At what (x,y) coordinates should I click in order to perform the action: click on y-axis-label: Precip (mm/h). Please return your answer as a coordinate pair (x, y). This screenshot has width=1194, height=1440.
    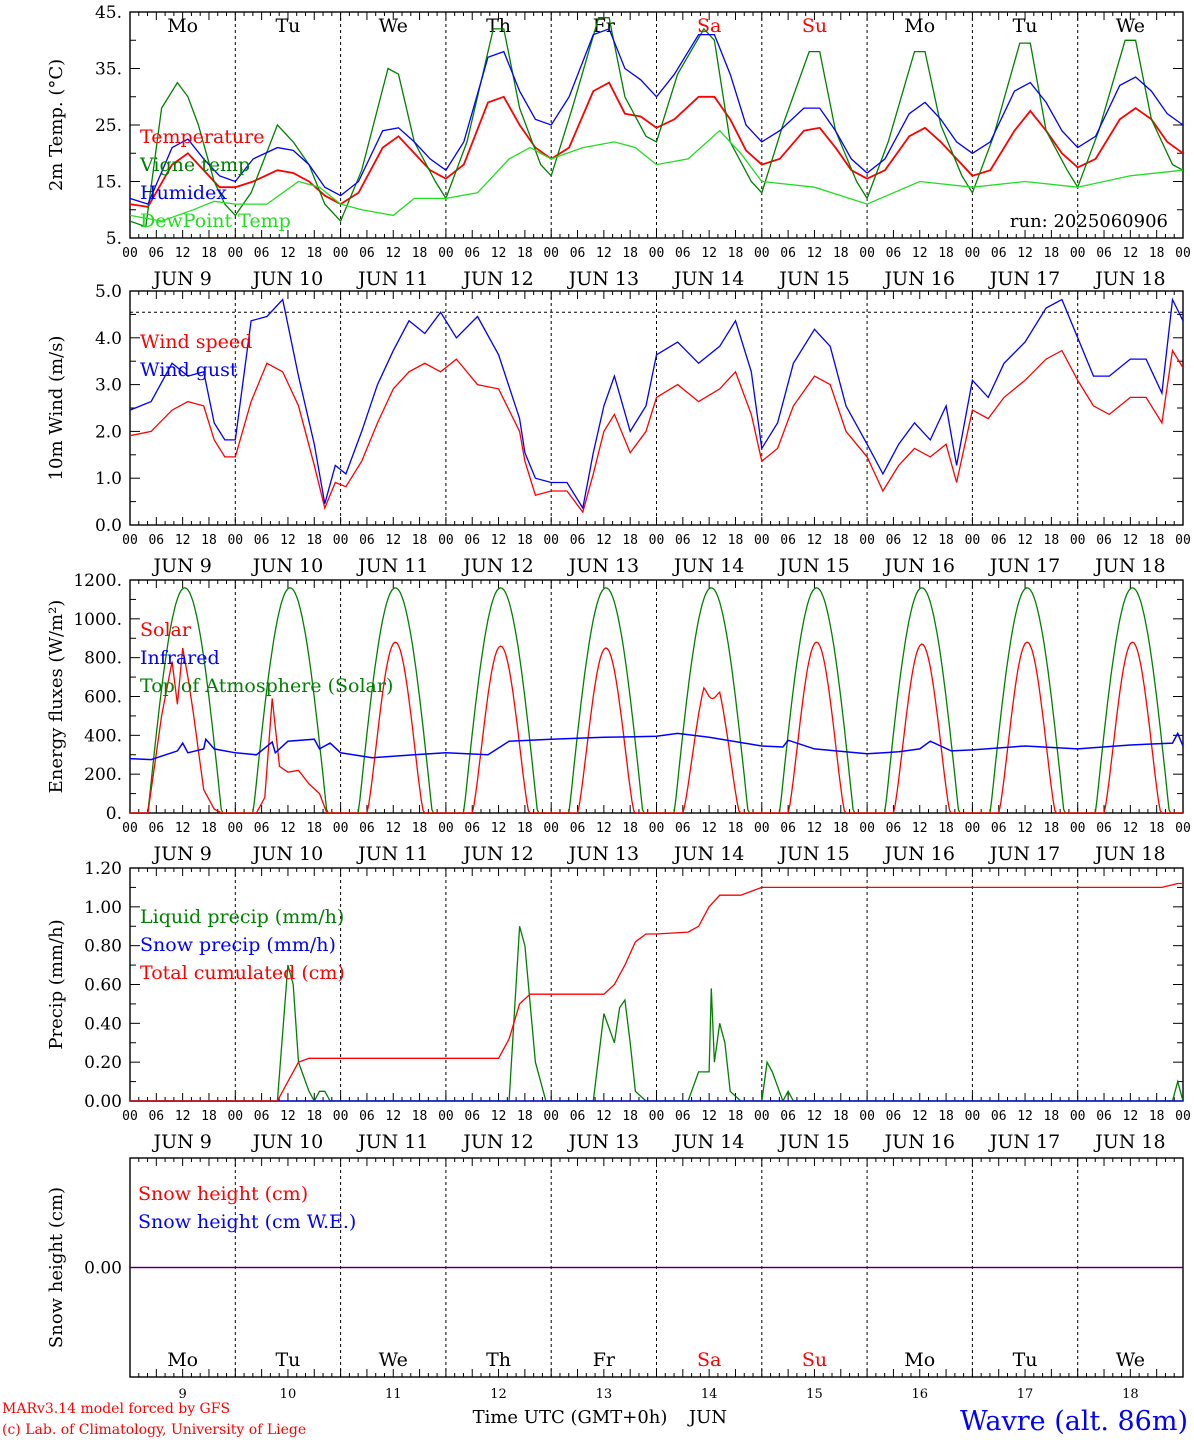
    Looking at the image, I should click on (56, 984).